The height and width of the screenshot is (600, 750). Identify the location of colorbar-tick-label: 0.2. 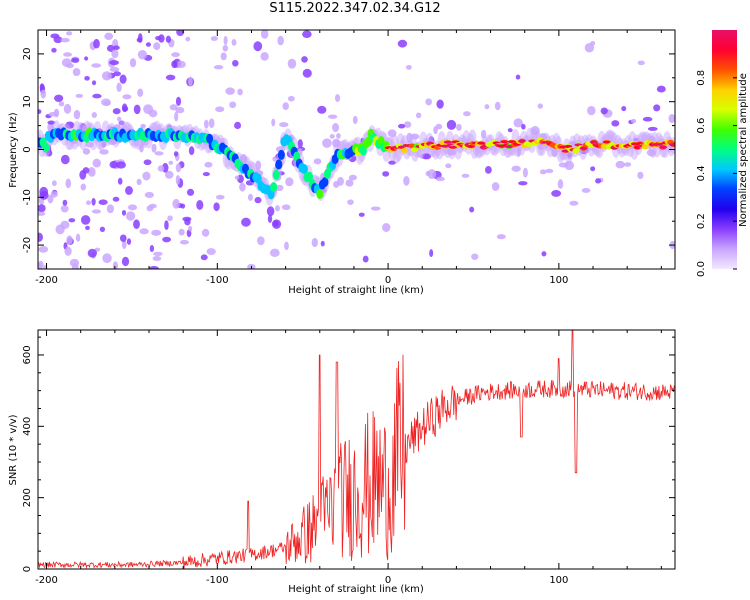
(701, 221).